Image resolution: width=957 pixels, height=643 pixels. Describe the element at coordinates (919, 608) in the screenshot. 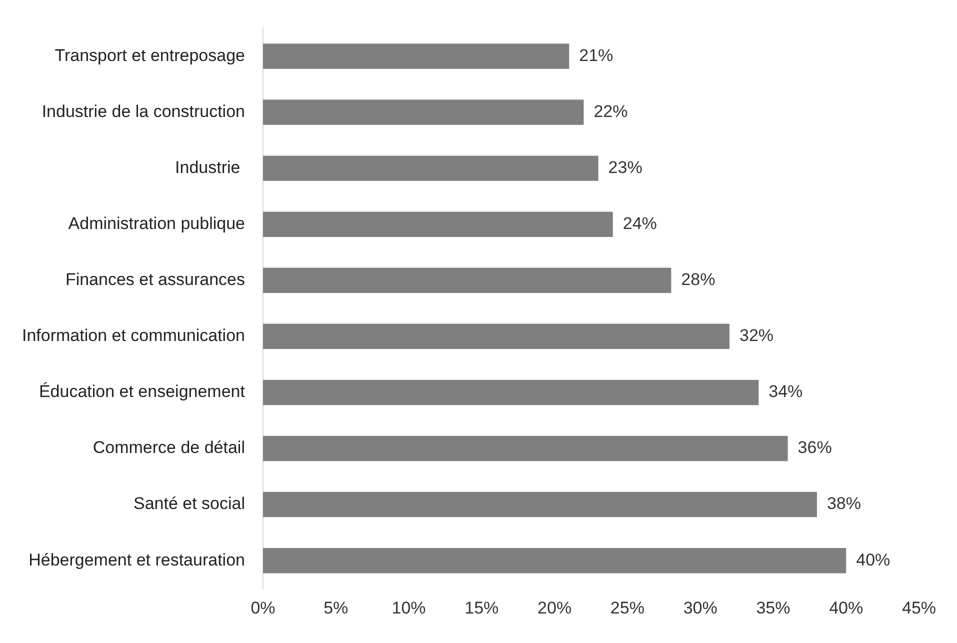

I see `x-tick-label: 45%` at that location.